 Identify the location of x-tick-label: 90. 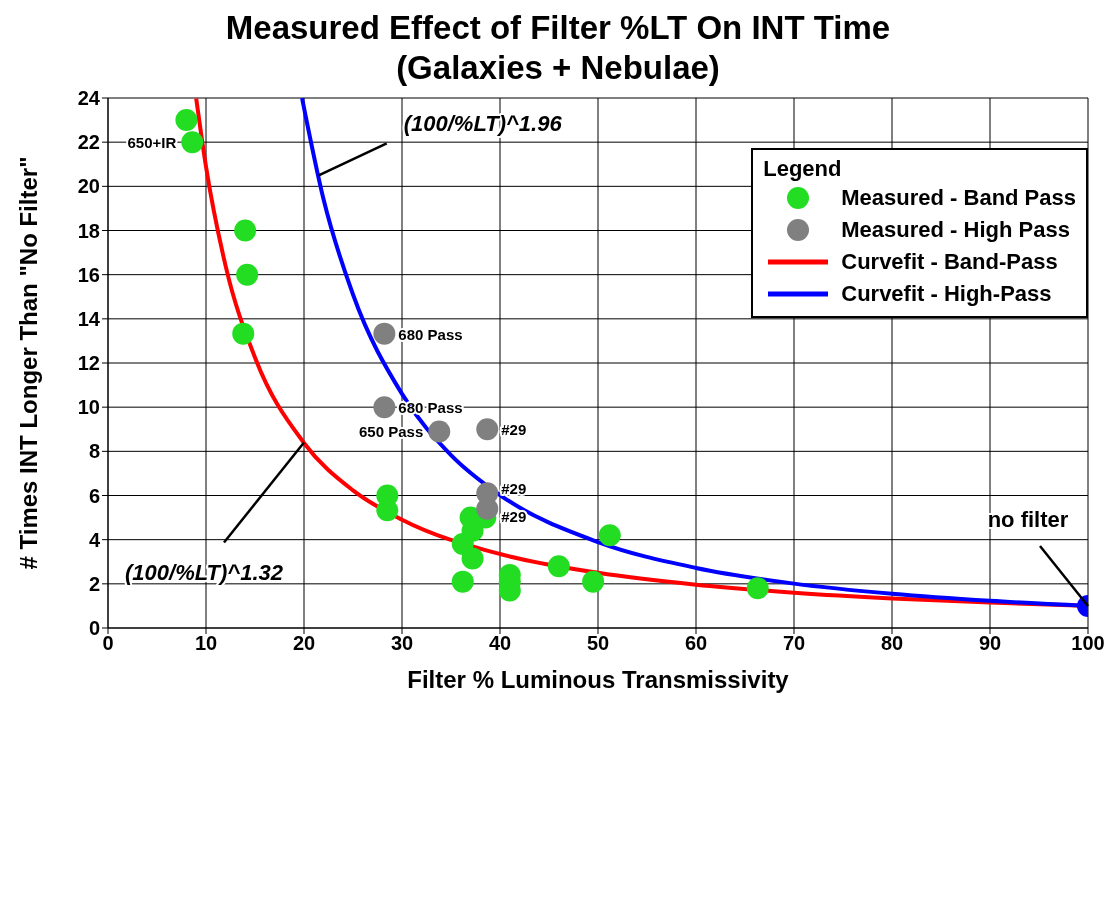
(990, 643).